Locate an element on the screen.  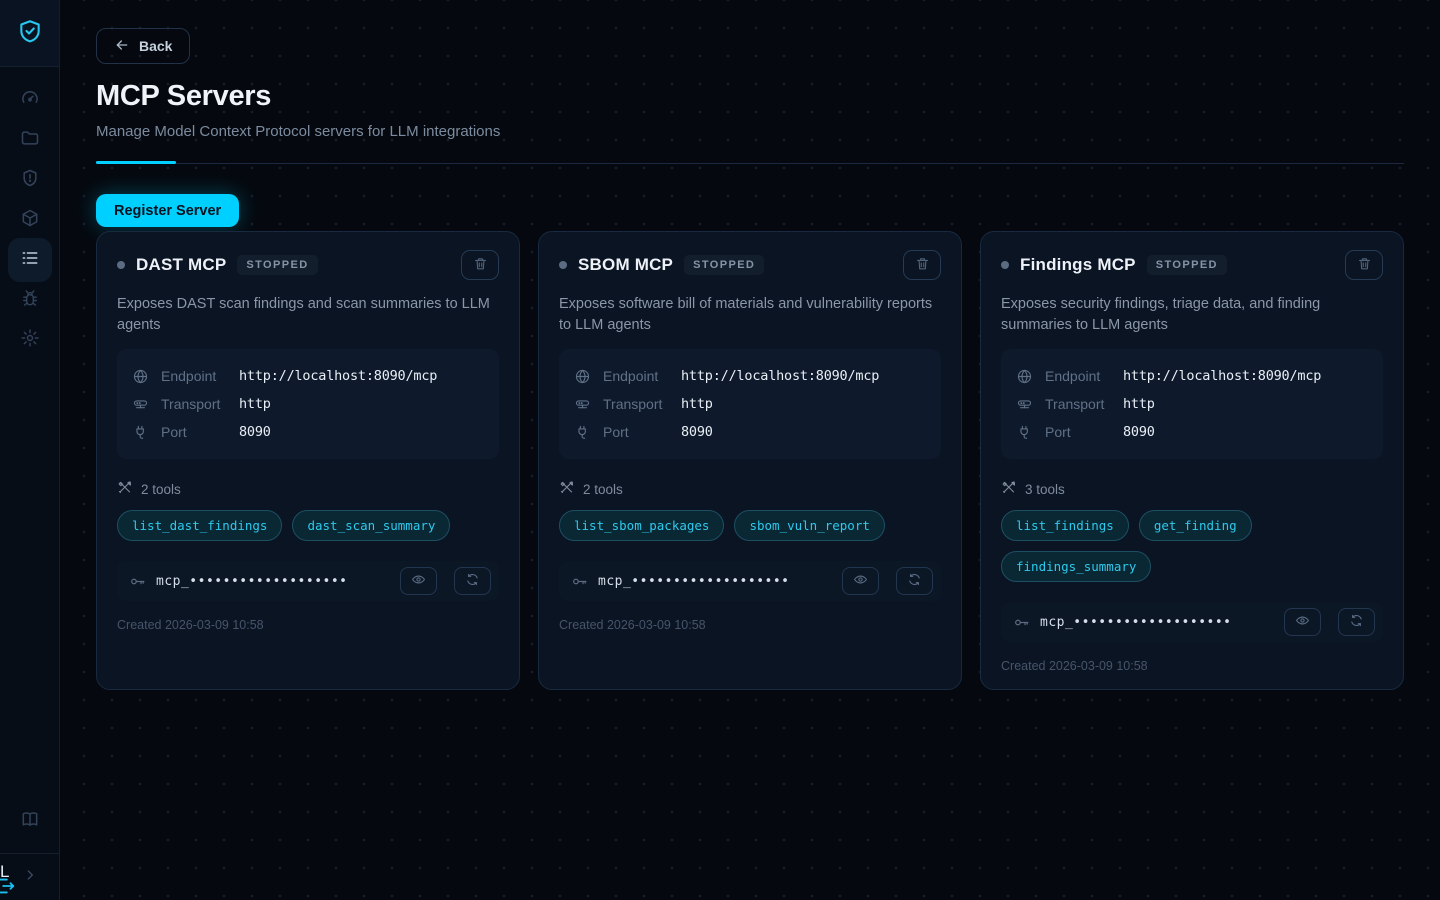
server-name: Findings MCP is located at coordinates (1078, 264).